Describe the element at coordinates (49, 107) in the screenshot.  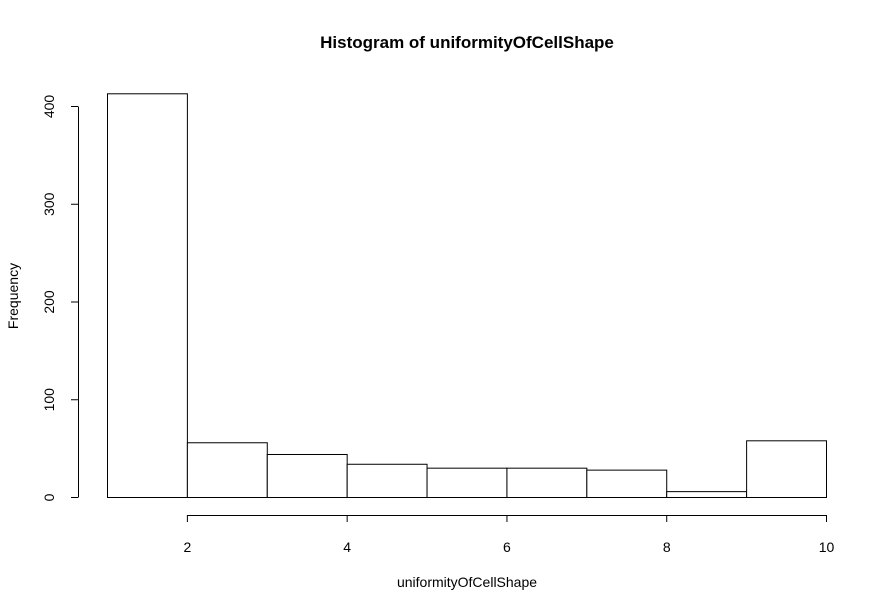
I see `y-tick-label-400: 400` at that location.